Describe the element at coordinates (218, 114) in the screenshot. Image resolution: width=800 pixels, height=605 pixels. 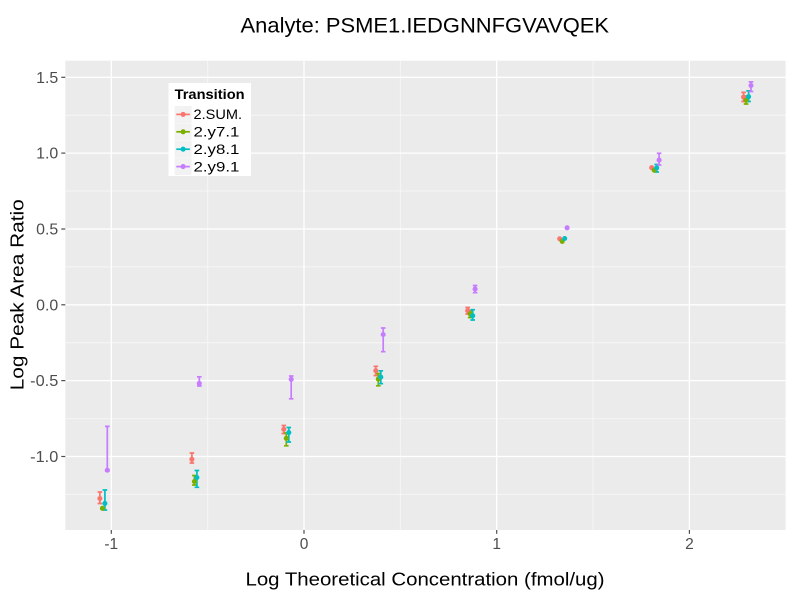
I see `svg-text: 2.SUM.` at that location.